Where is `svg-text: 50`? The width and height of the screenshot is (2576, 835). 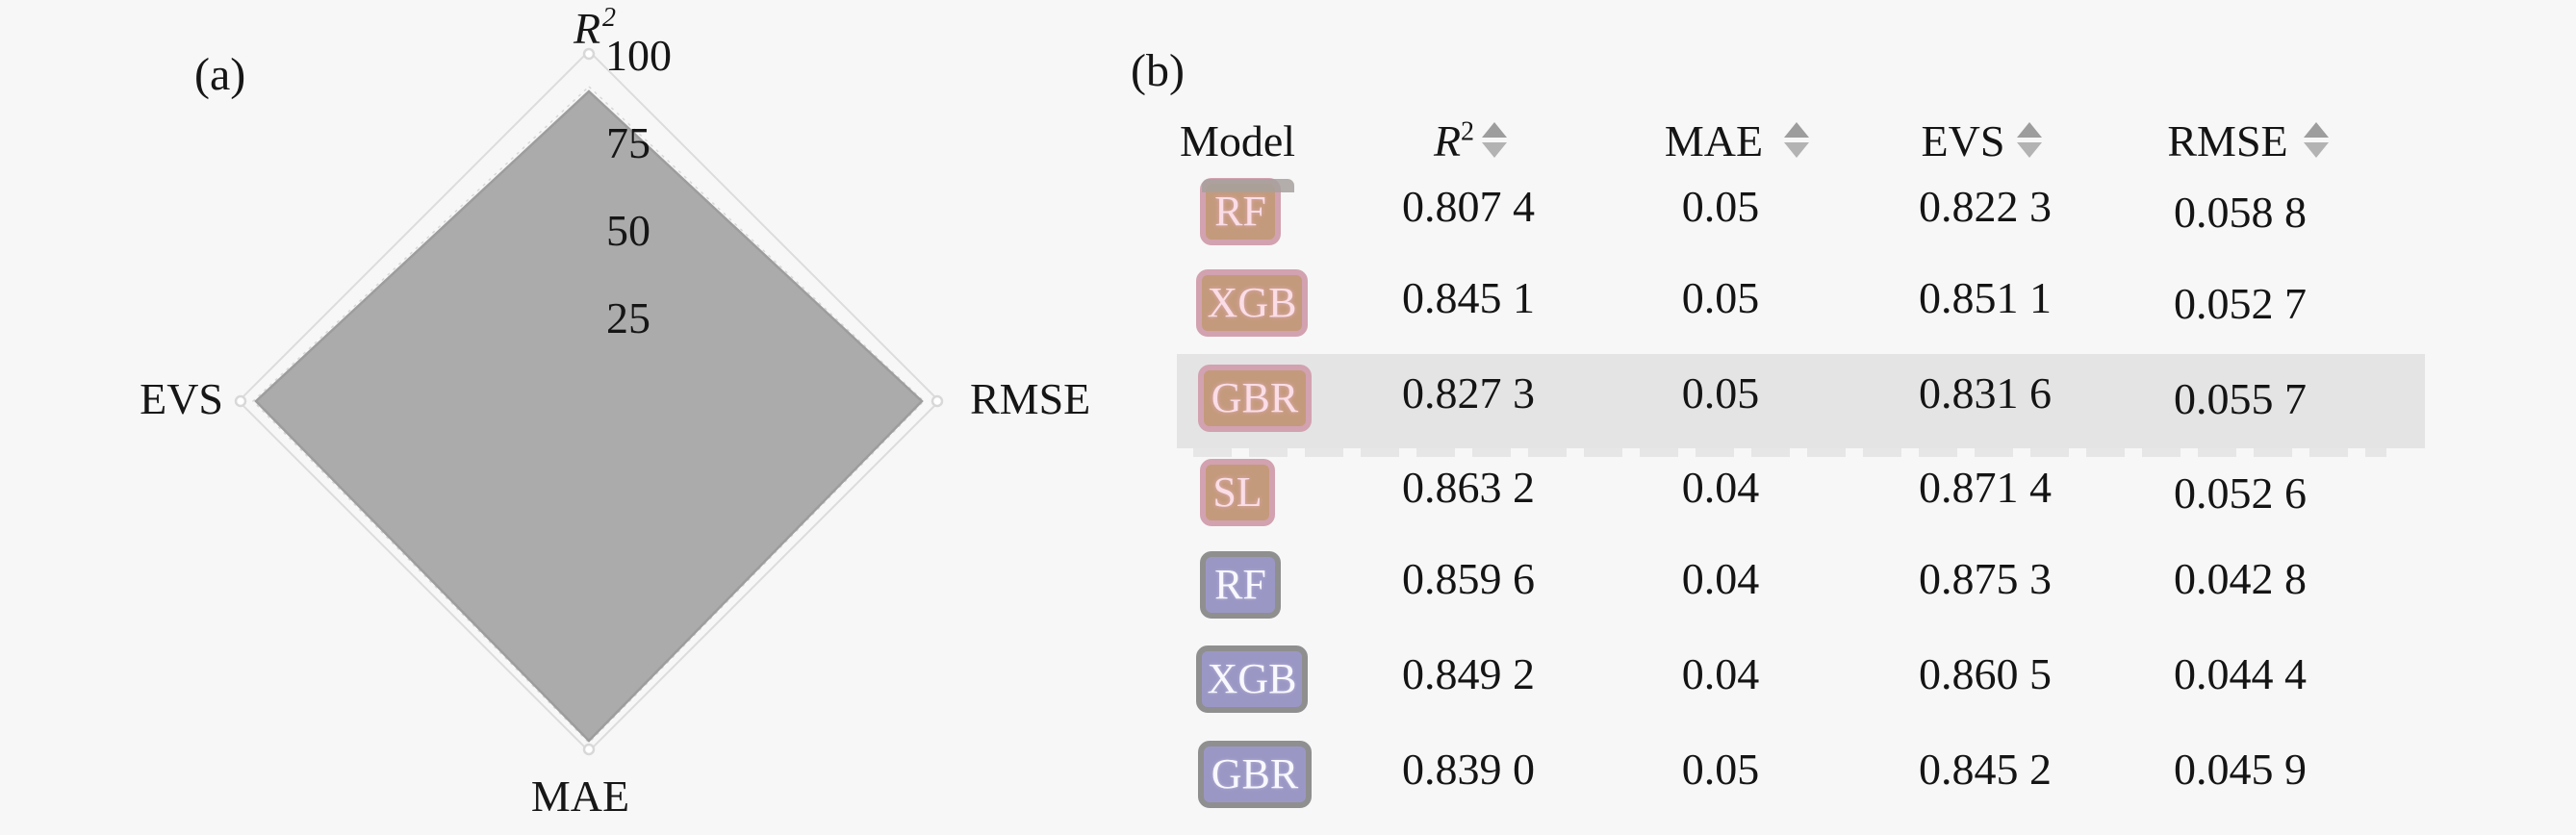 svg-text: 50 is located at coordinates (628, 230).